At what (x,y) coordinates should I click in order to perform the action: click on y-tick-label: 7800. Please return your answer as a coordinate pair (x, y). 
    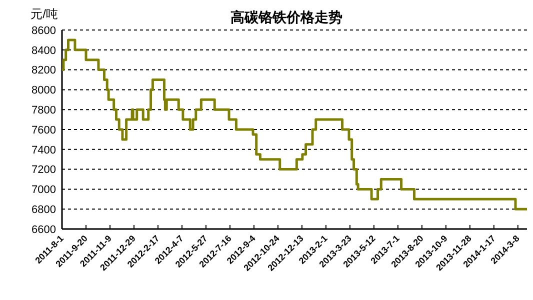
    Looking at the image, I should click on (44, 110).